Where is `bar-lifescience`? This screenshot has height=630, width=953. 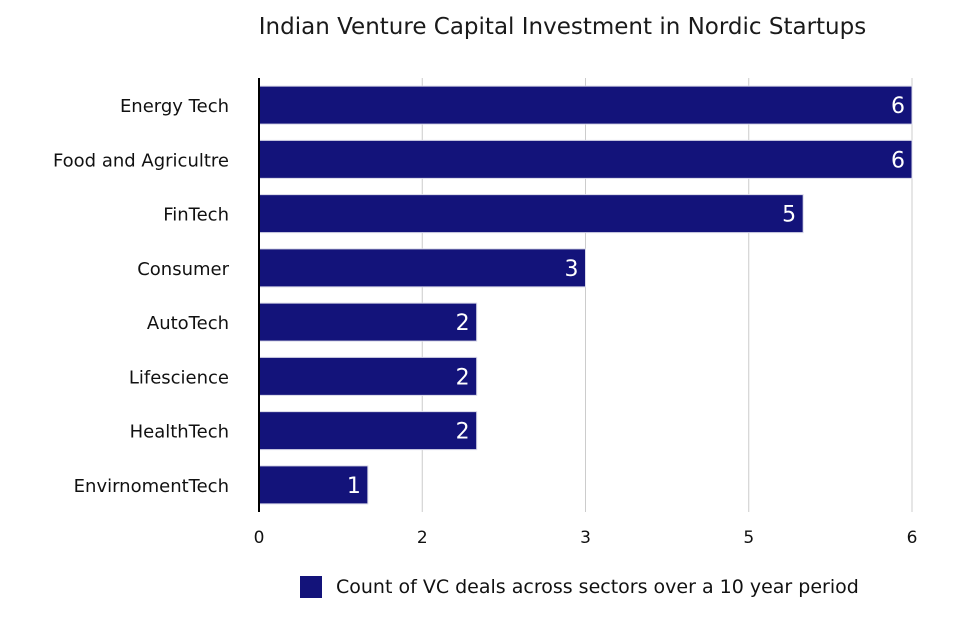
bar-lifescience is located at coordinates (368, 376).